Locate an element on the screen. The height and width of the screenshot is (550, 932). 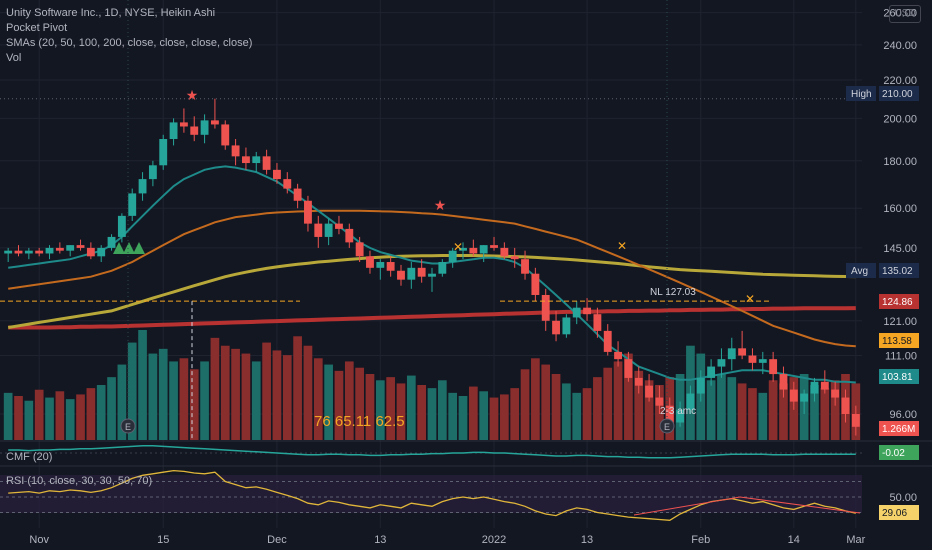
legend-indicator-pocket-pivot: Pocket Pivot is located at coordinates (37, 28).